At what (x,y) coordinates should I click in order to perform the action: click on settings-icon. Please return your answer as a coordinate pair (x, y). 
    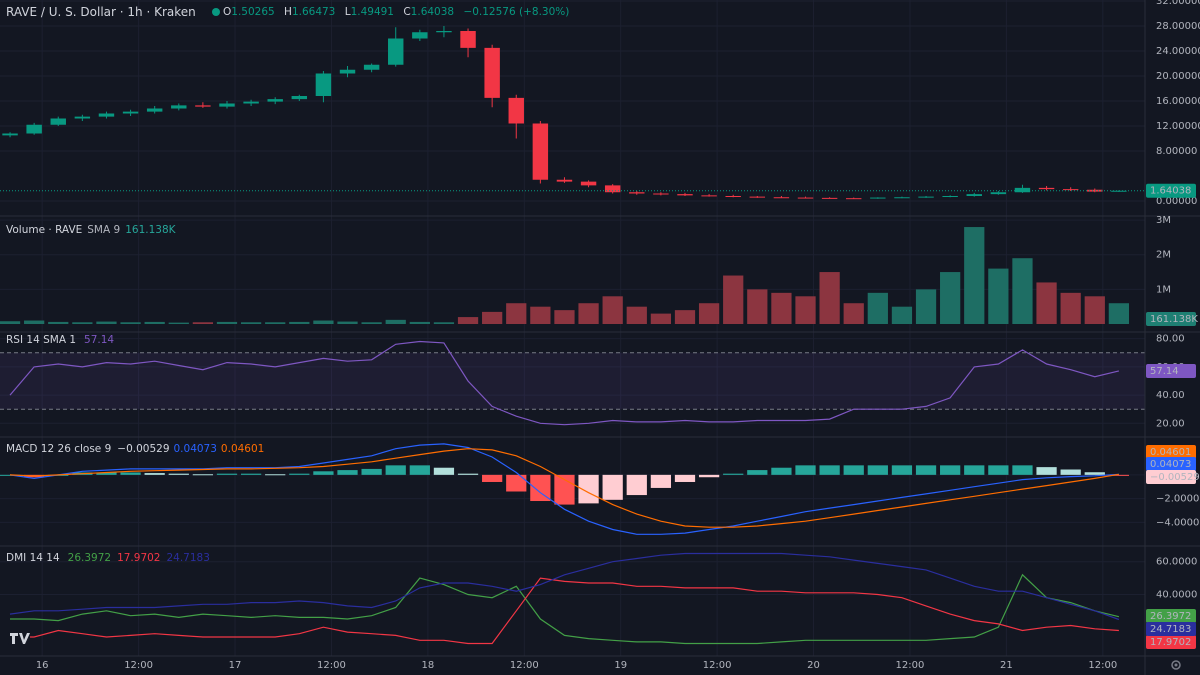
    Looking at the image, I should click on (1176, 665).